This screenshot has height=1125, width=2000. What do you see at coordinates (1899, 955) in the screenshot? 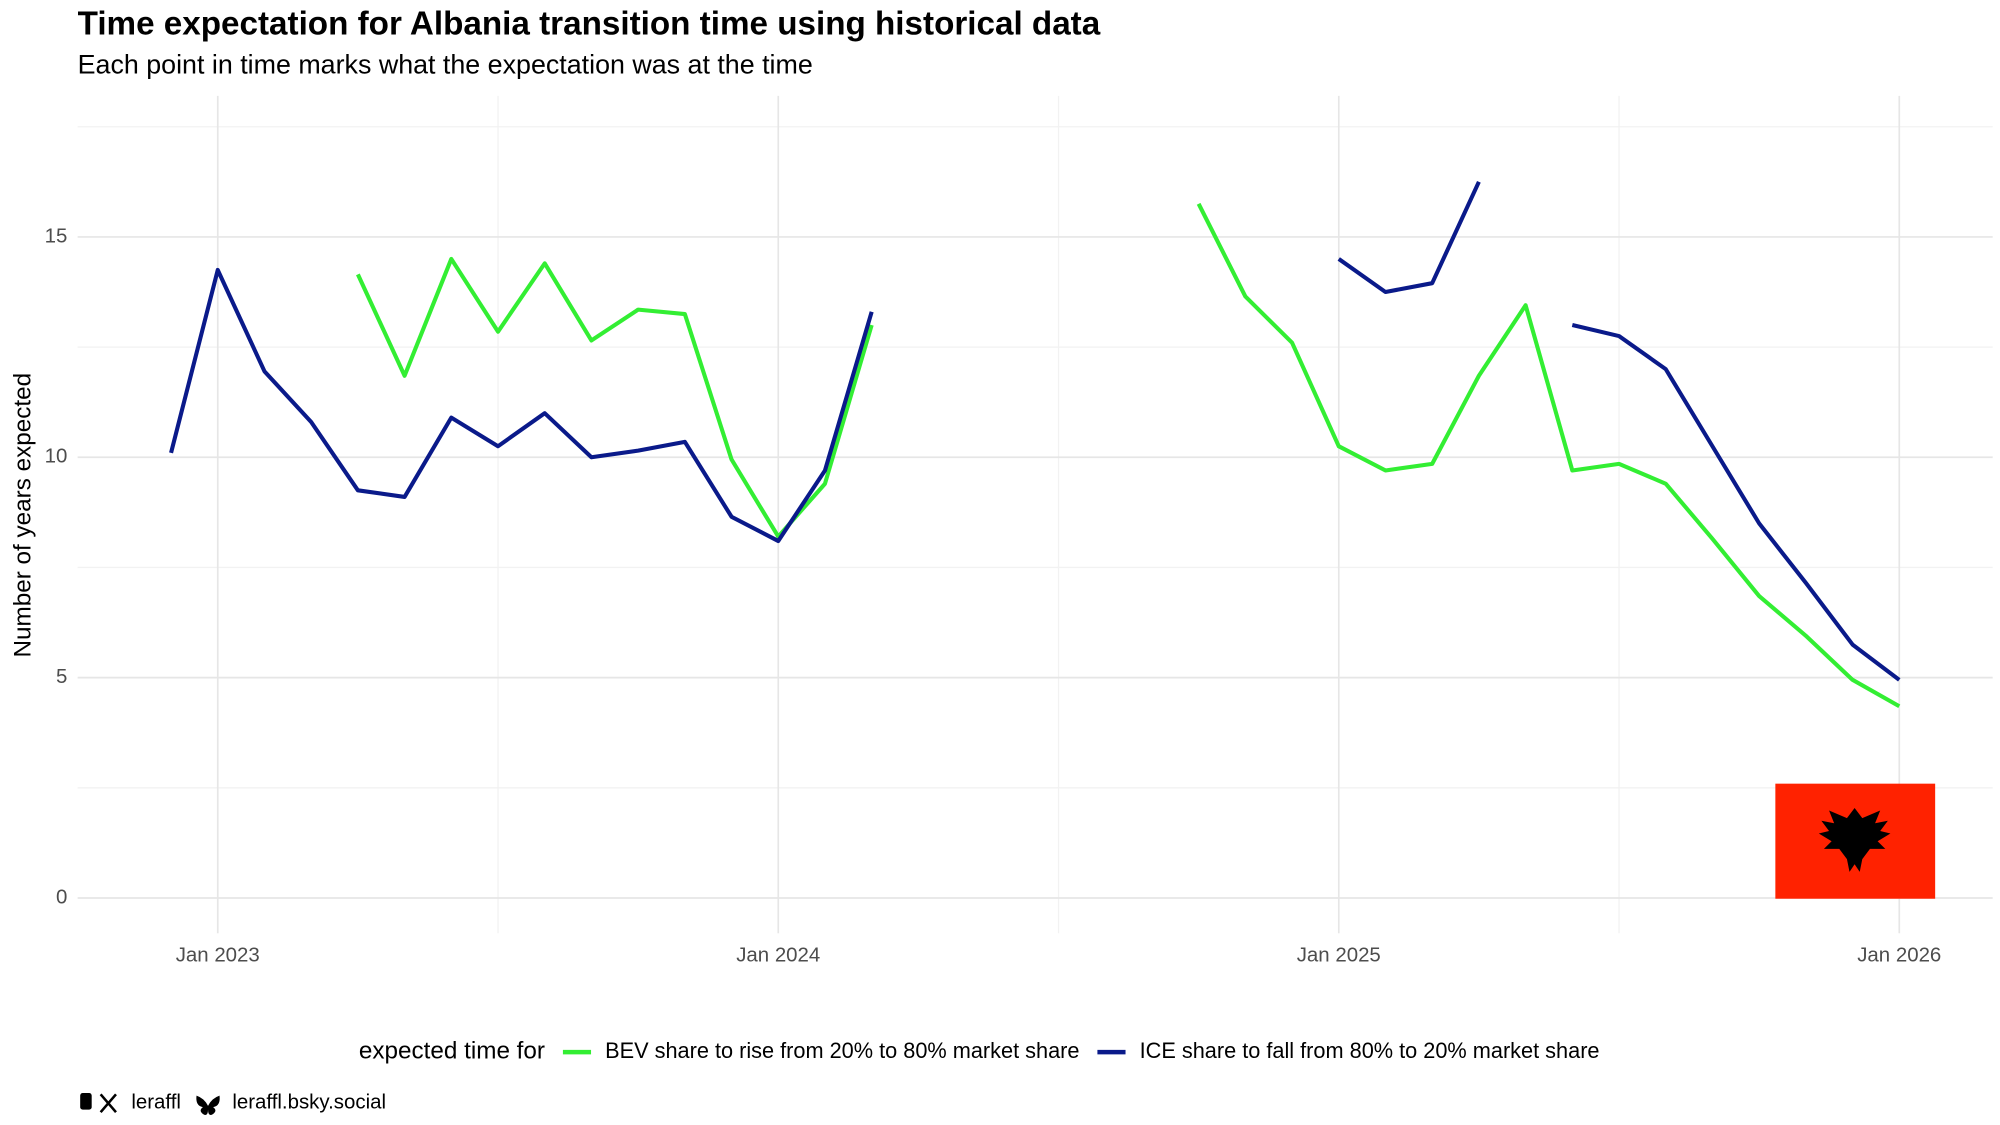
I see `x-tick-label: Jan 2026` at bounding box center [1899, 955].